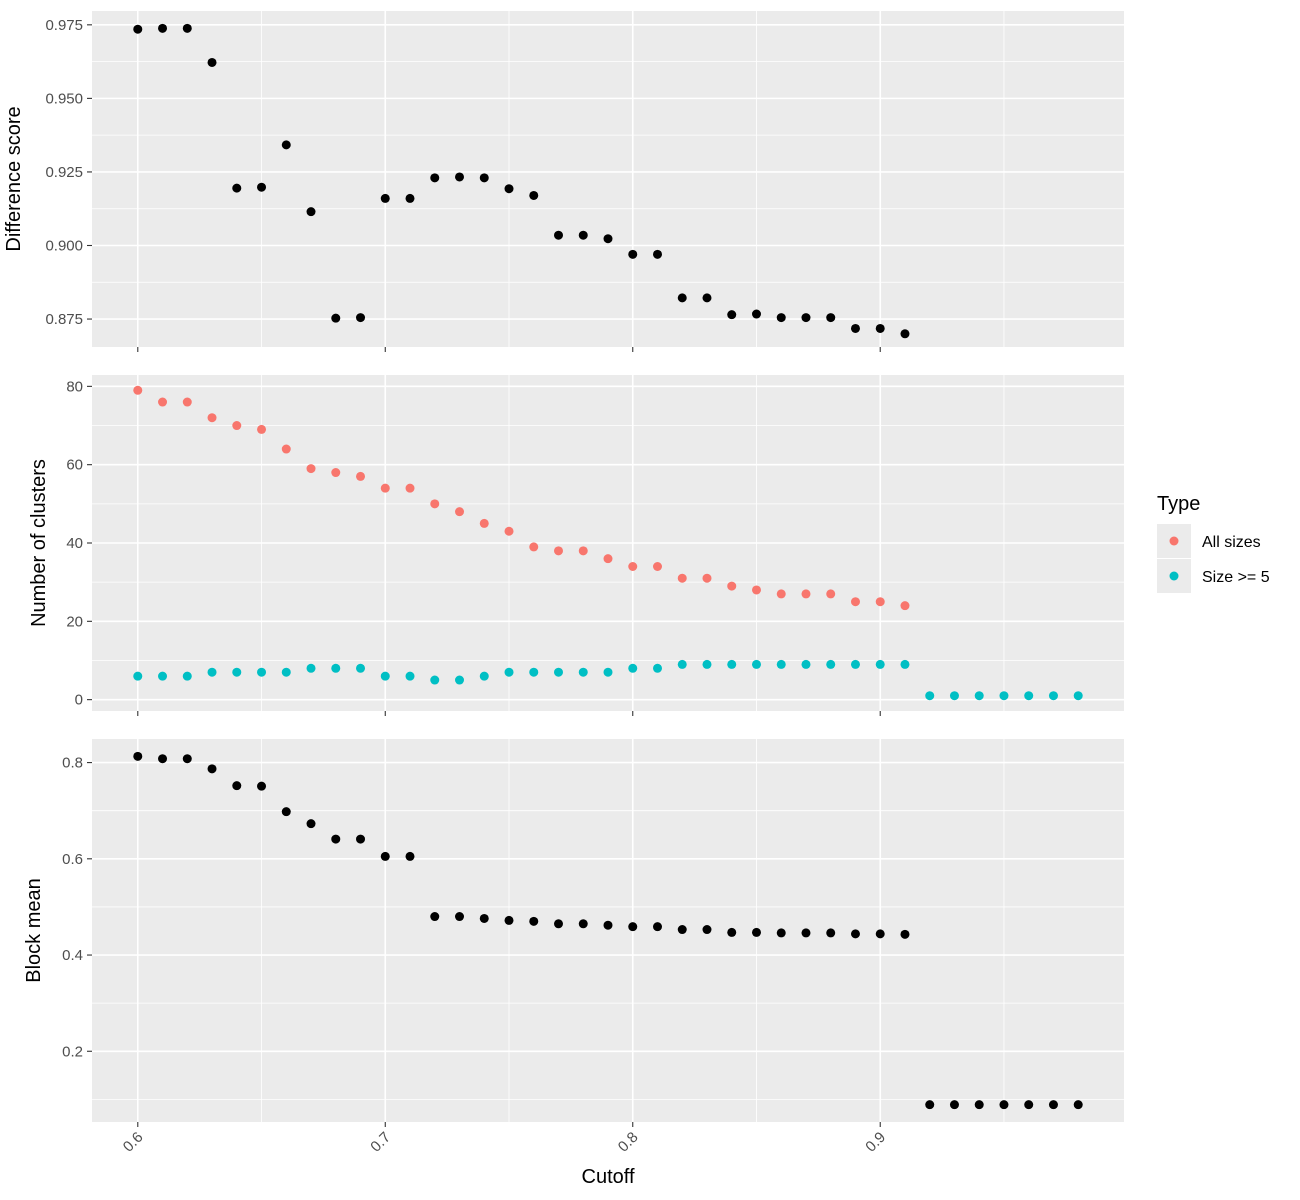  I want to click on x-tick-label: 0.6, so click(133, 1142).